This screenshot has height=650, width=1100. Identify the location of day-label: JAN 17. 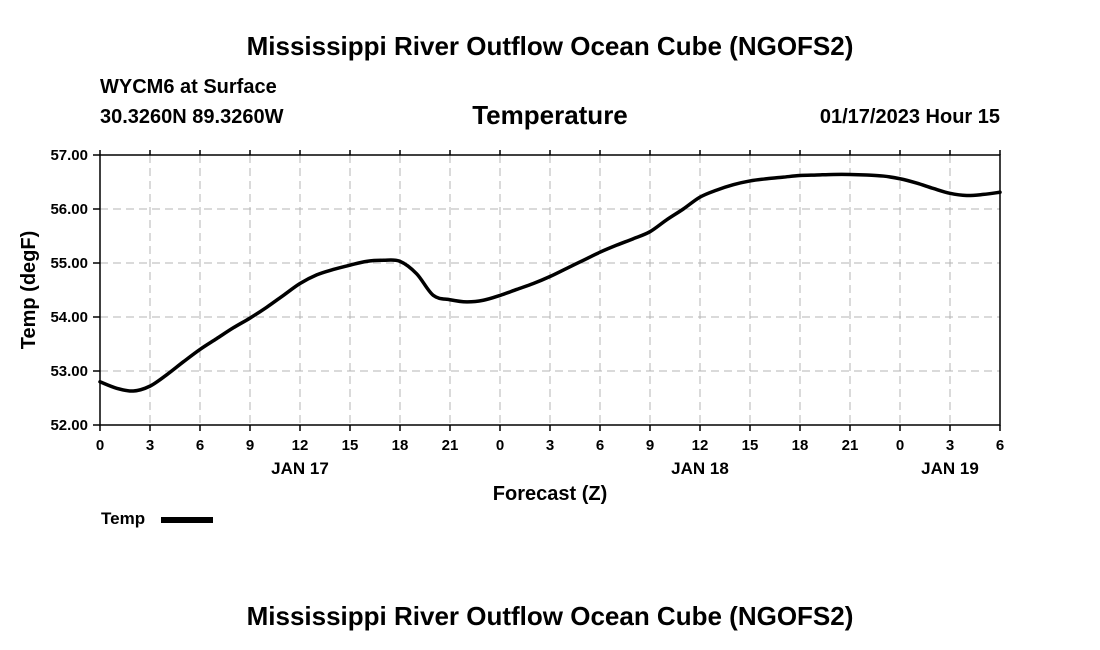
(300, 468).